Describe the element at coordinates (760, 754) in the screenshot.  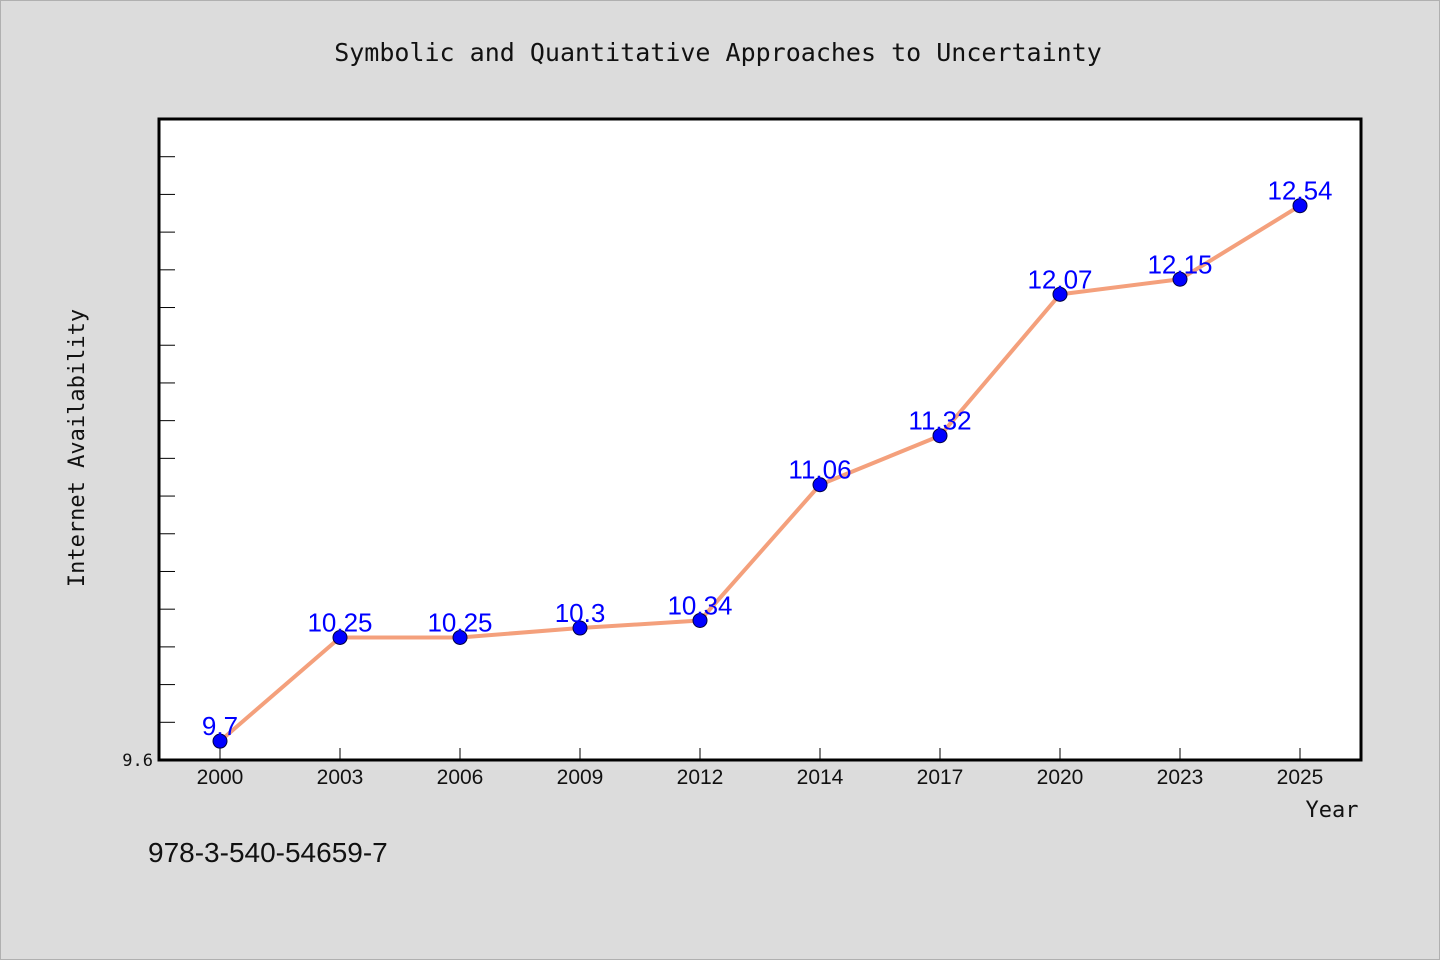
I see `x-axis-ticks` at that location.